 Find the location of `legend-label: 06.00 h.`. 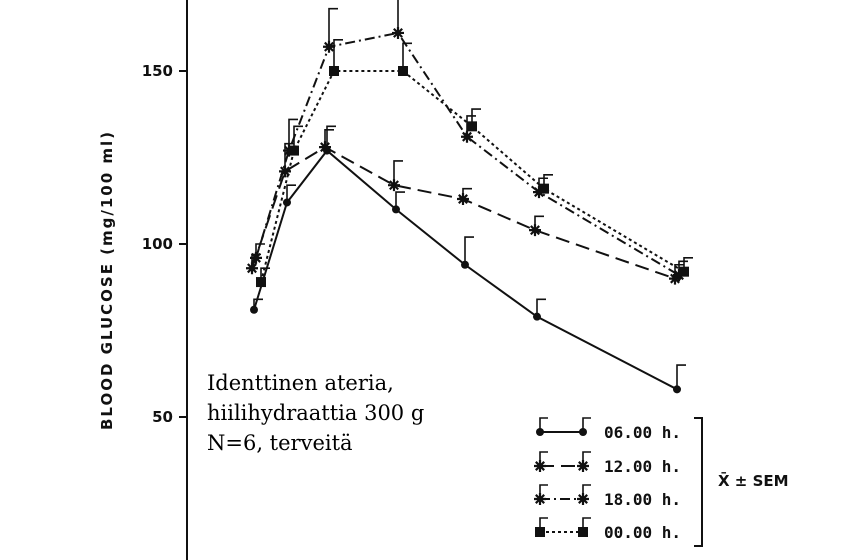

legend-label: 06.00 h. is located at coordinates (642, 432).